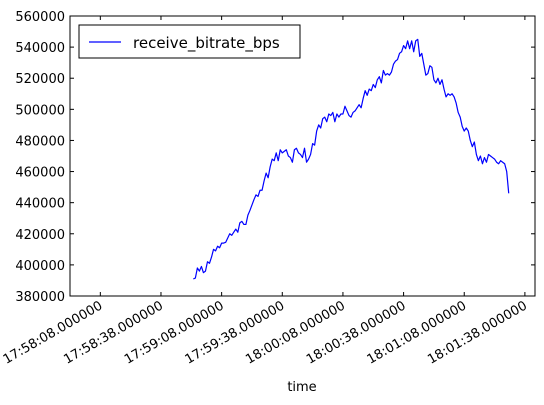 The height and width of the screenshot is (405, 544). What do you see at coordinates (40, 173) in the screenshot?
I see `y-tick-label: 460000` at bounding box center [40, 173].